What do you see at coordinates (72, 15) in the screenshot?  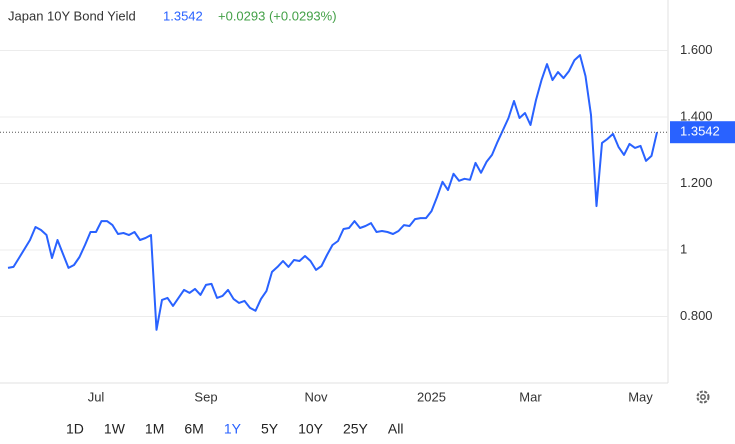 I see `chart-title: Japan 10Y Bond Yield` at bounding box center [72, 15].